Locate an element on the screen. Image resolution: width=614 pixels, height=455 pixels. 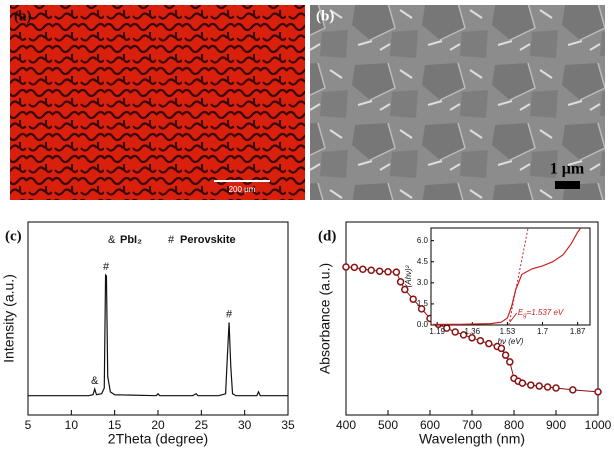
x-tick-label: 700 is located at coordinates (472, 425).